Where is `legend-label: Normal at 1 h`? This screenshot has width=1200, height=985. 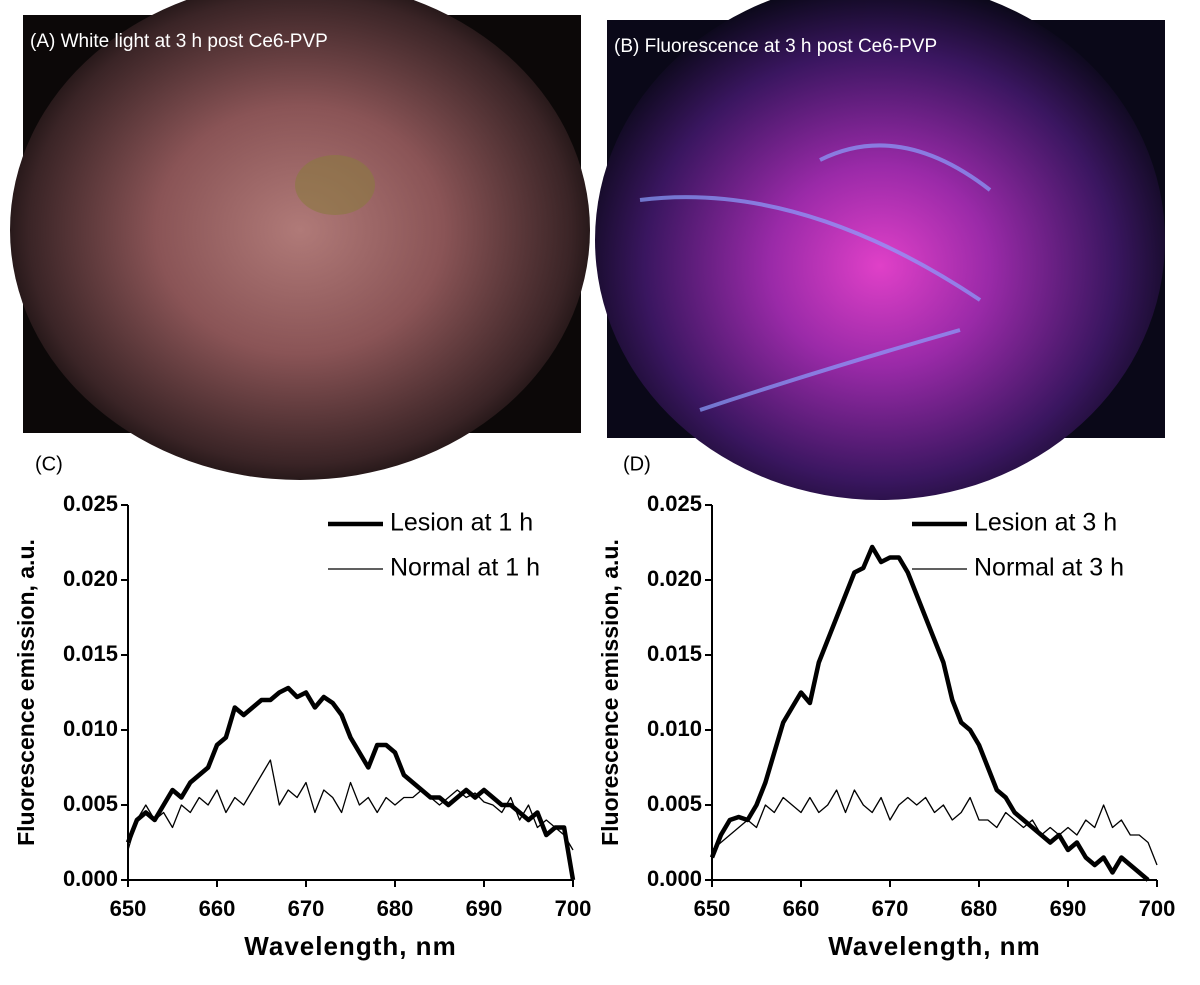 legend-label: Normal at 1 h is located at coordinates (465, 568).